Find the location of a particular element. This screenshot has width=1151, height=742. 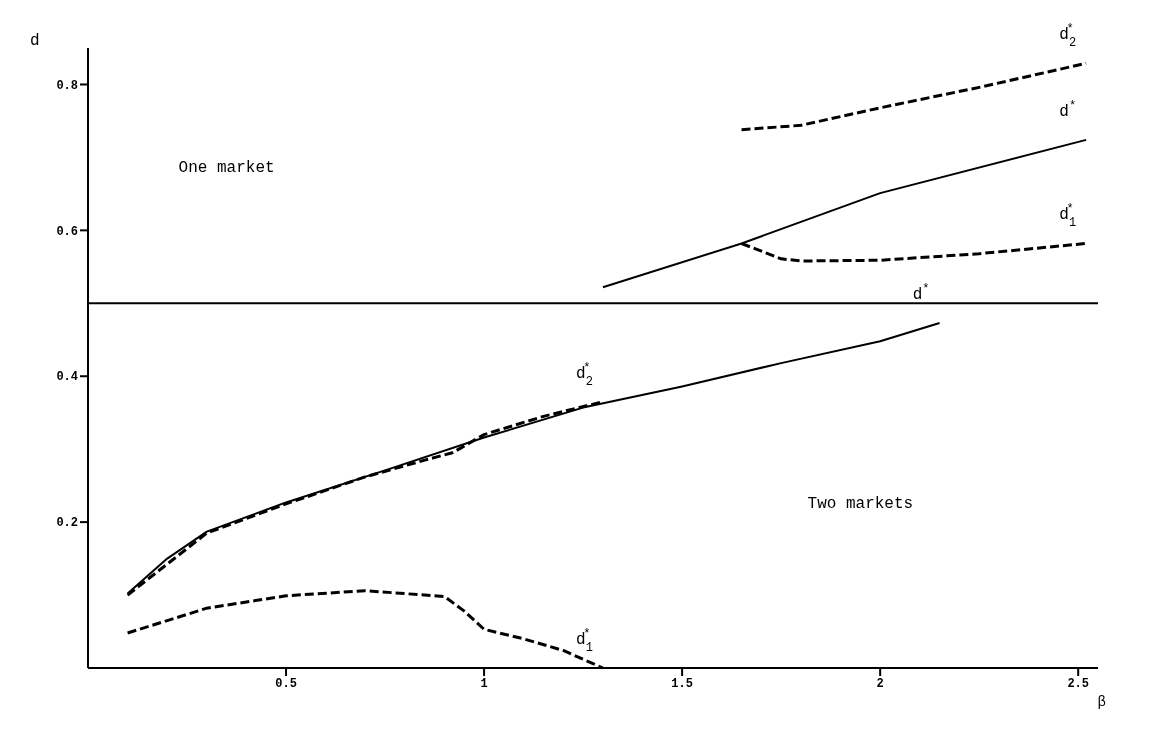

annotation: One market is located at coordinates (226, 168).